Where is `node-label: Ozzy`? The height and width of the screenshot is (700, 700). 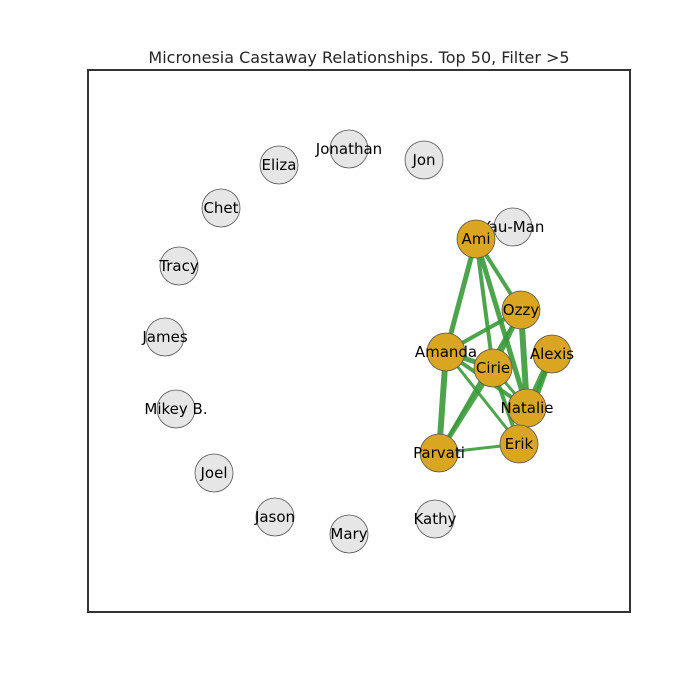
node-label: Ozzy is located at coordinates (521, 310).